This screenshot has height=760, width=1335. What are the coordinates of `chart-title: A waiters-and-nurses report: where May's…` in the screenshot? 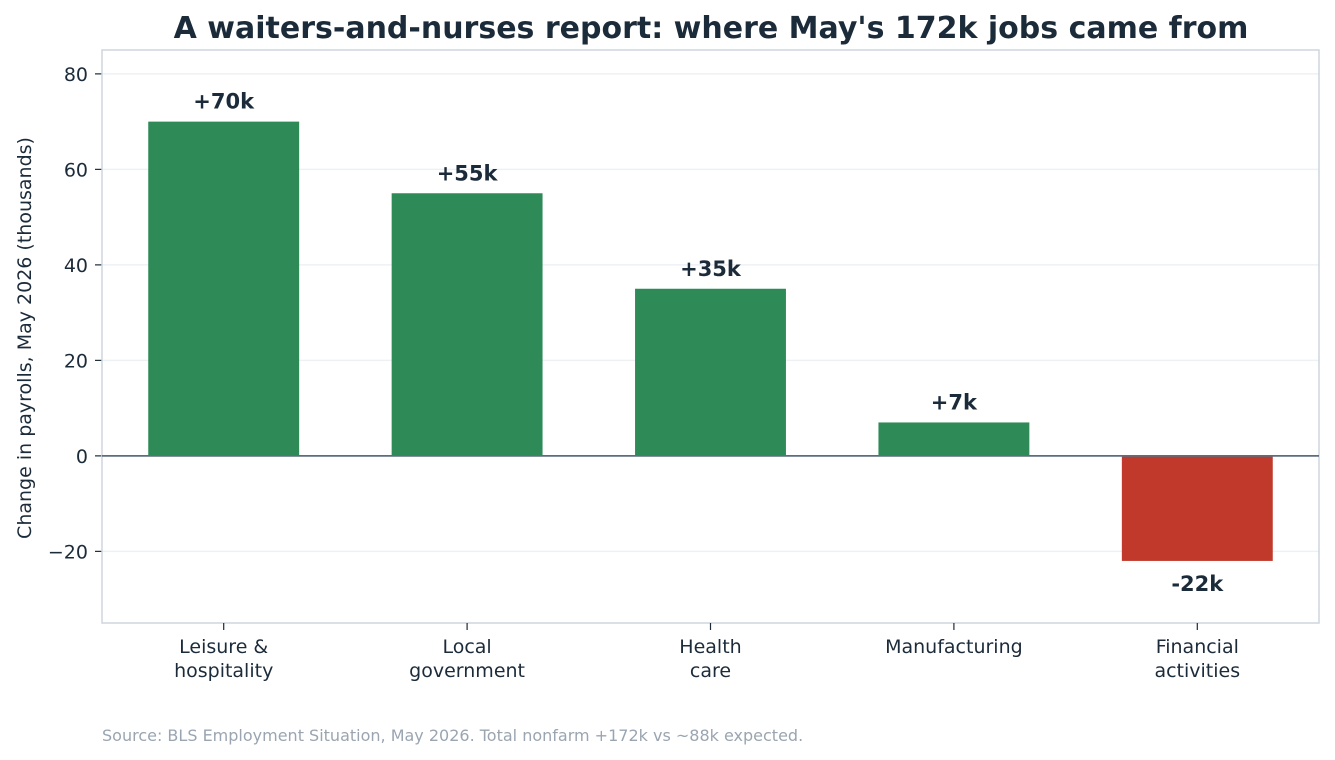 It's located at (711, 28).